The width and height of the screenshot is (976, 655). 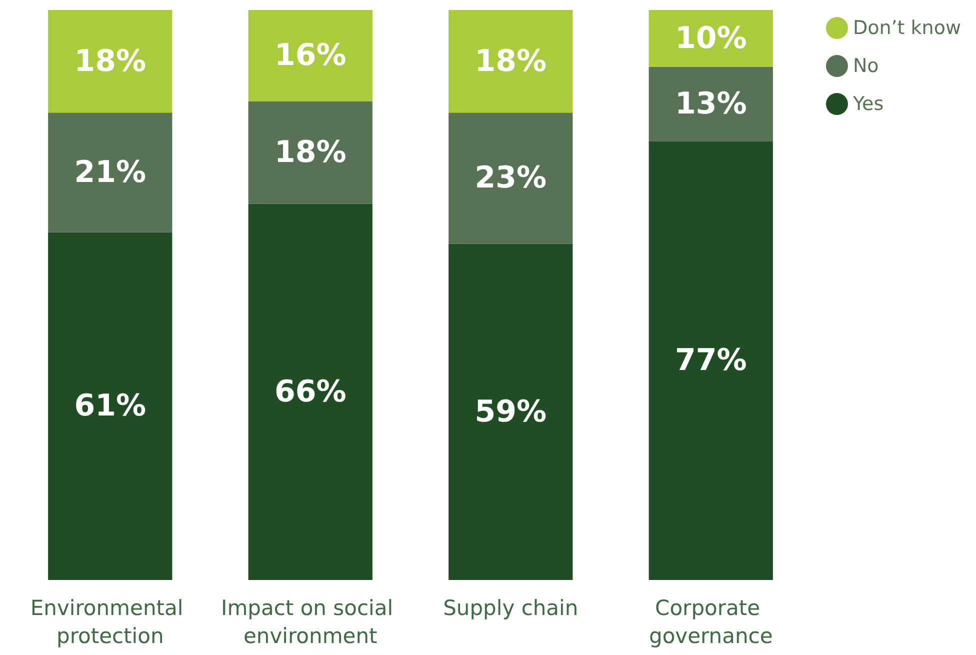 I want to click on legend-label: No, so click(x=865, y=66).